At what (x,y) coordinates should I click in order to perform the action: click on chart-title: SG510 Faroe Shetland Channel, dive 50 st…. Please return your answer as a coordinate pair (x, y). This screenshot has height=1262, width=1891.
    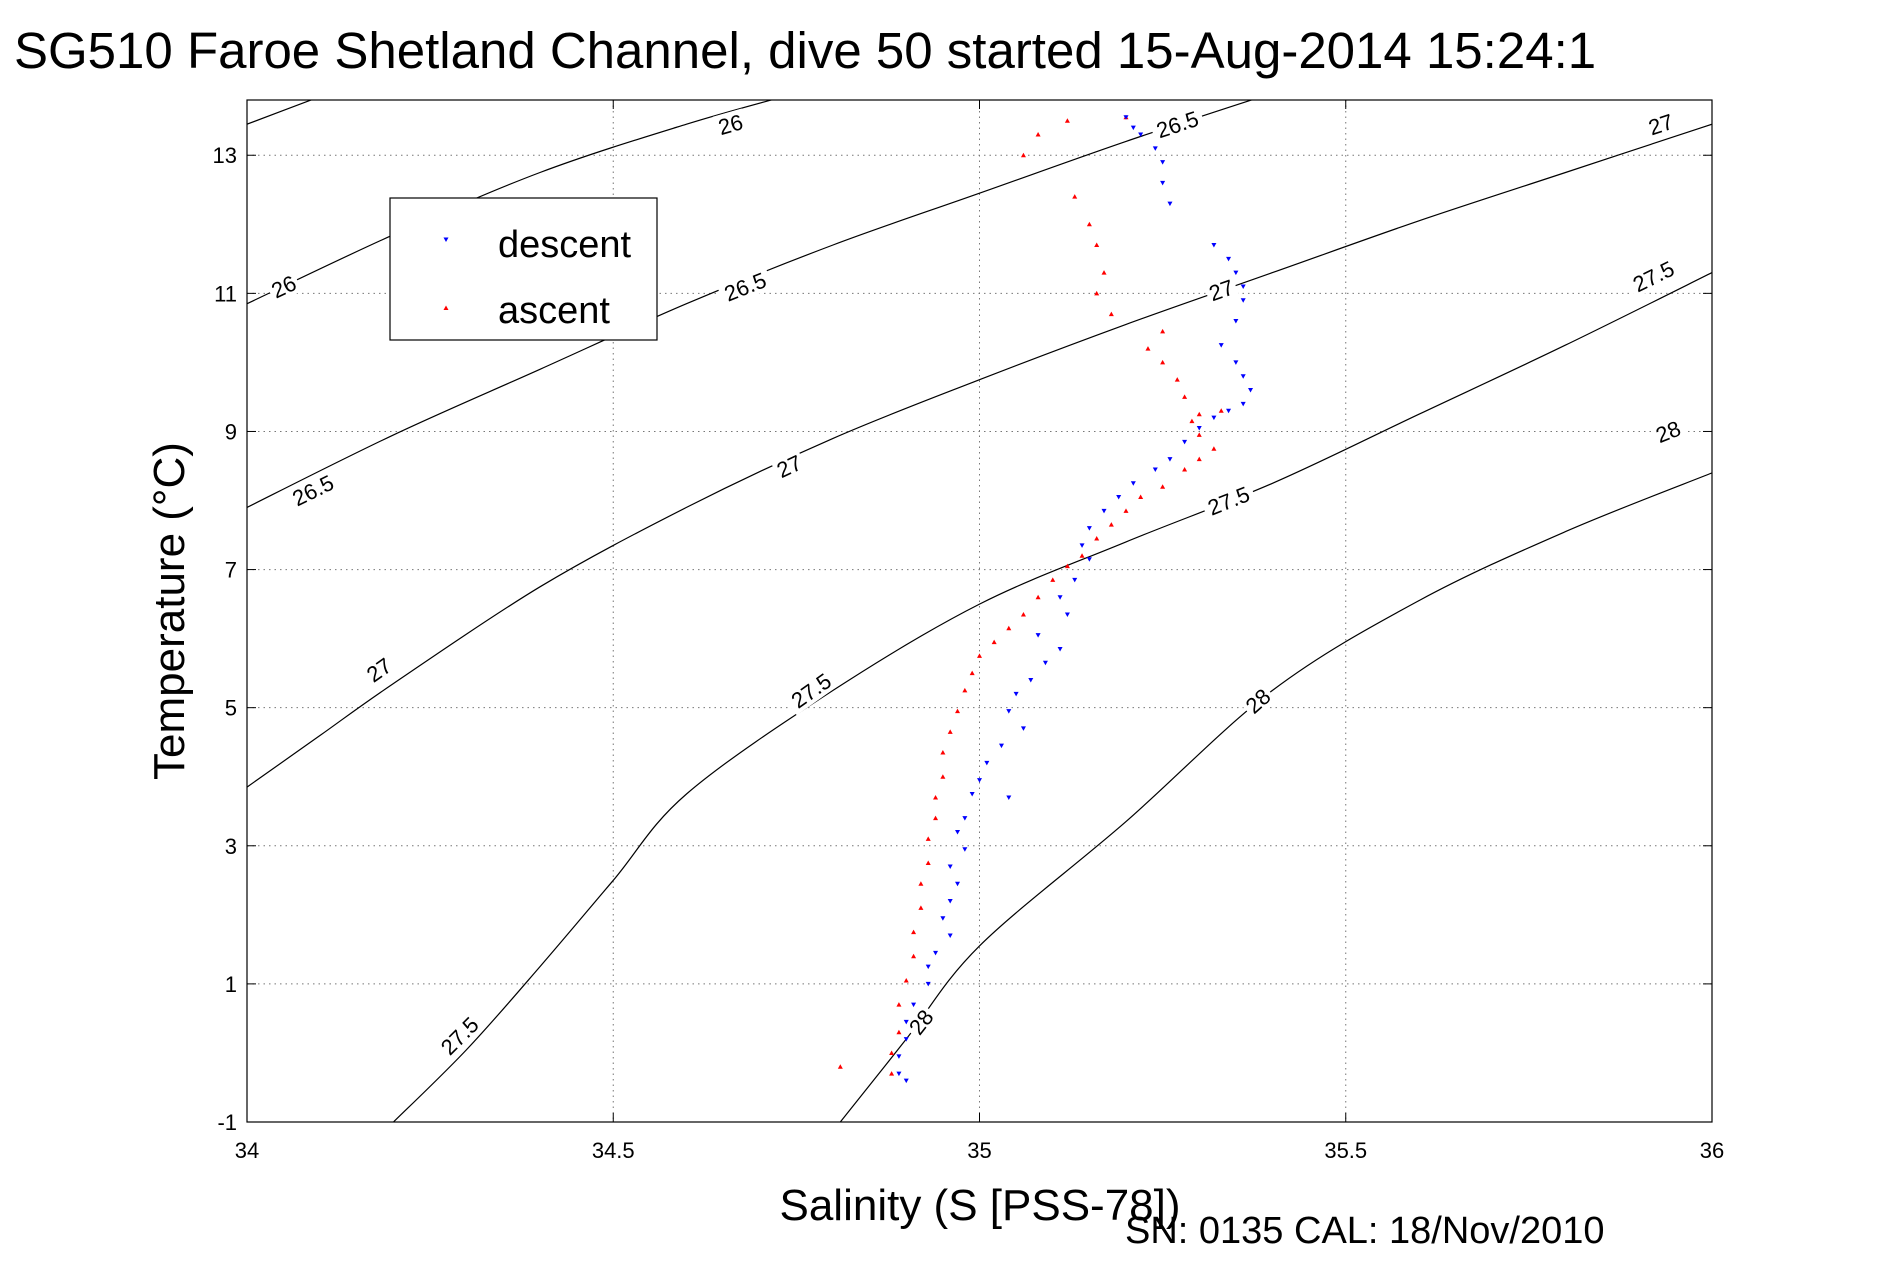
    Looking at the image, I should click on (805, 50).